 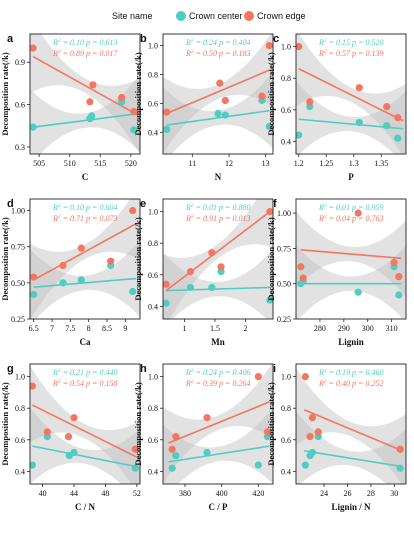 What do you see at coordinates (10, 204) in the screenshot?
I see `panel-letter: d` at bounding box center [10, 204].